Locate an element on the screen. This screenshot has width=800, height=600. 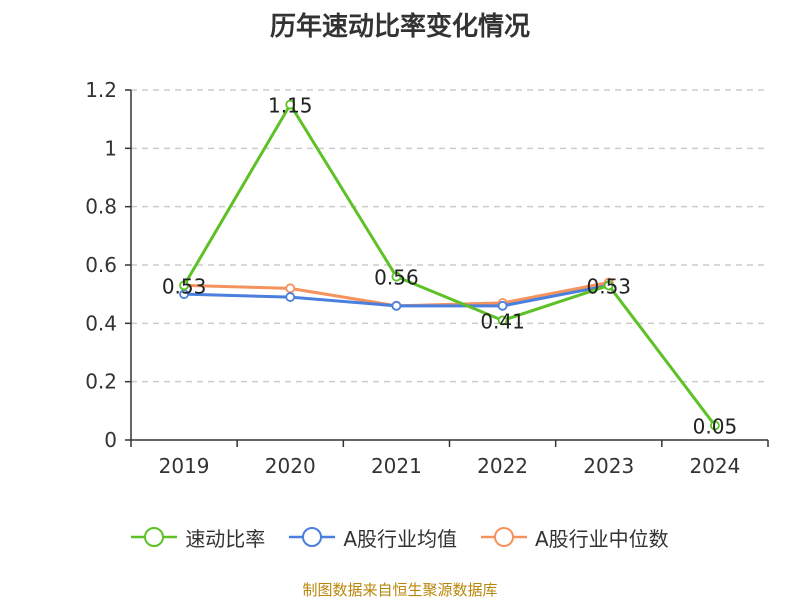
x-tick-label: 2022 is located at coordinates (502, 466).